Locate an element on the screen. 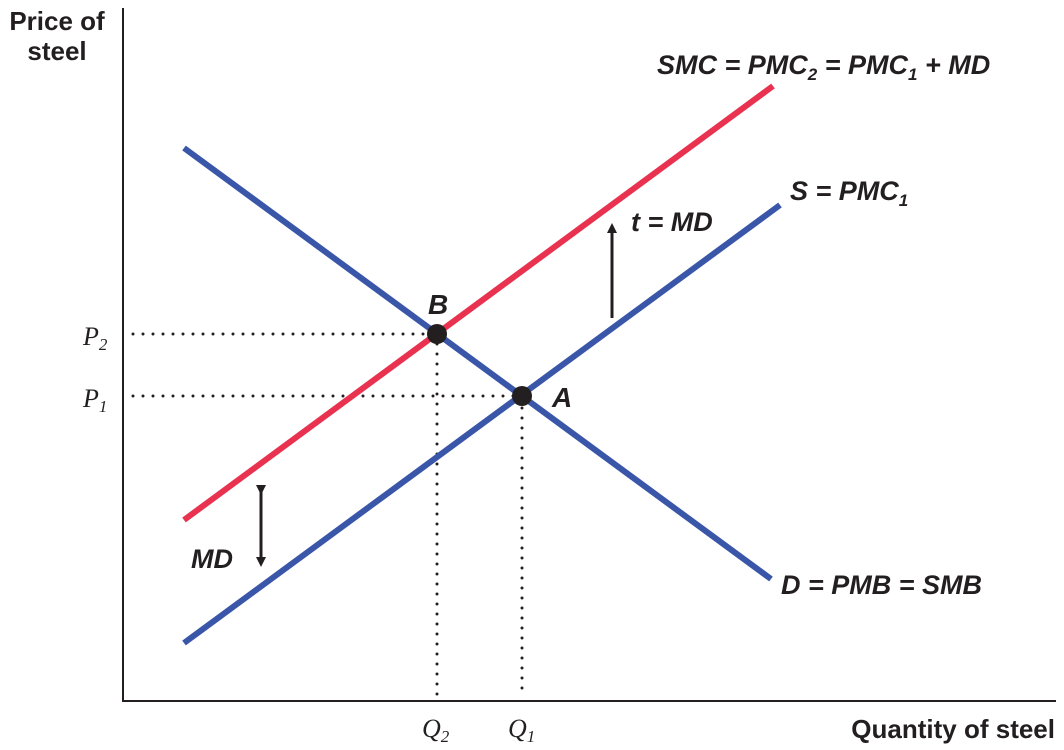 Image resolution: width=1064 pixels, height=750 pixels. tick-p2: P2 is located at coordinates (95, 338).